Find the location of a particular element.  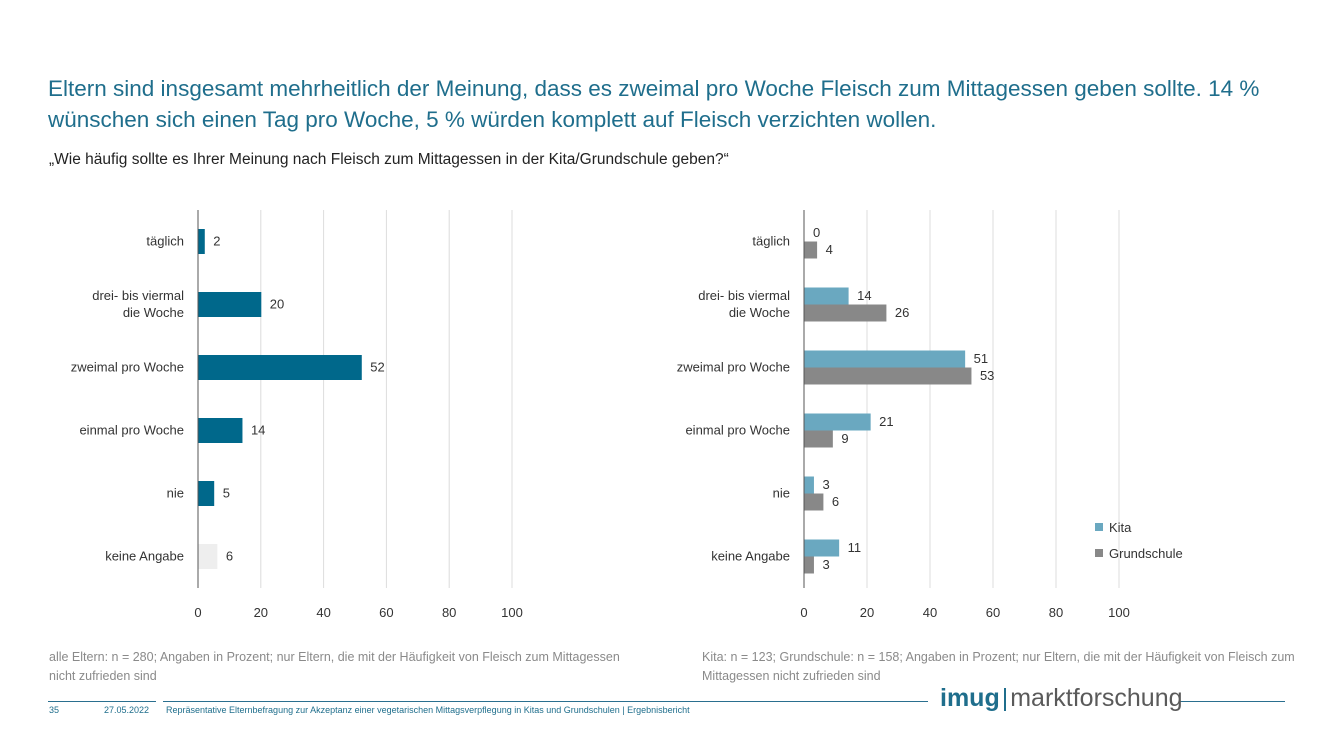

data-label: 4 is located at coordinates (829, 249).